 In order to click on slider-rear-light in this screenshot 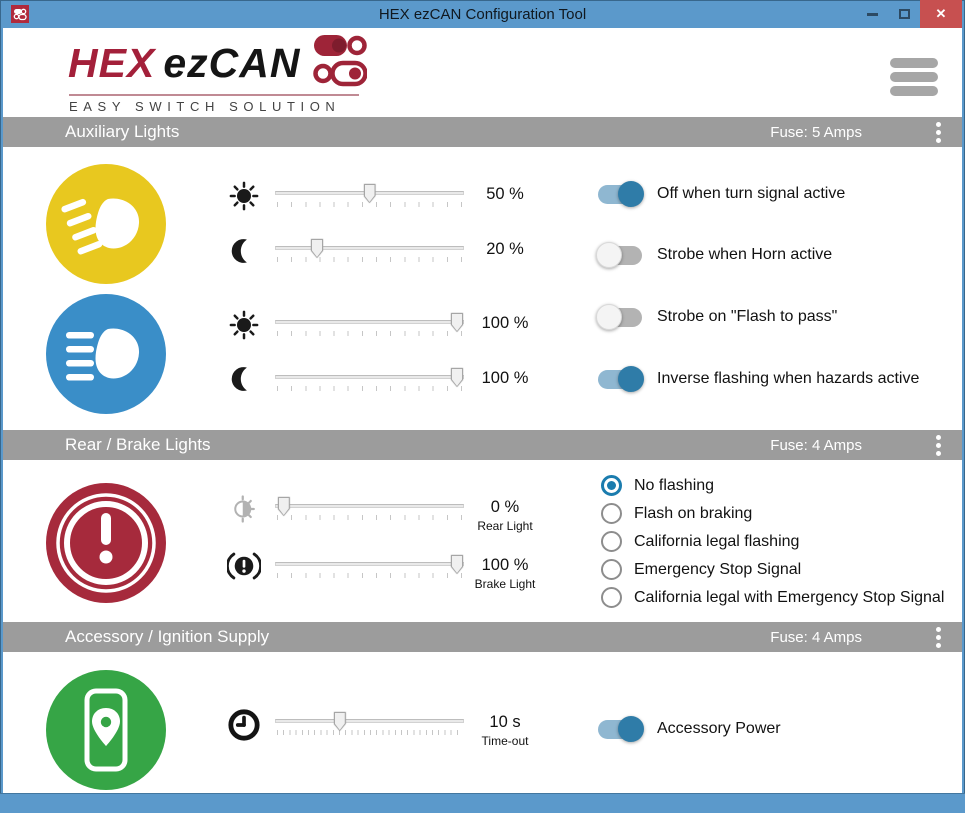, I will do `click(369, 508)`.